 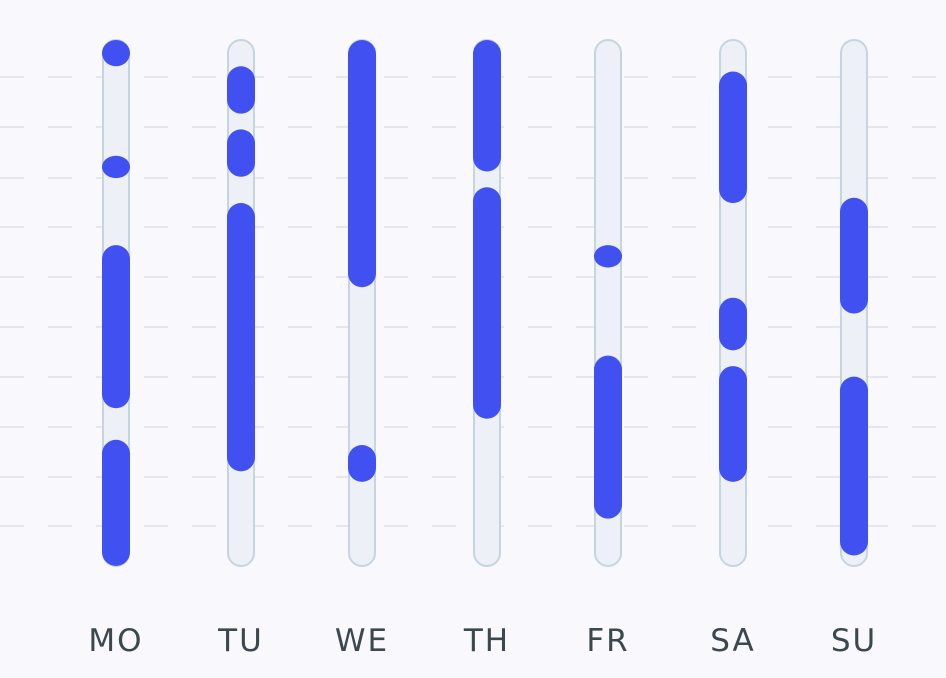 What do you see at coordinates (732, 641) in the screenshot?
I see `day-label-sa: SA` at bounding box center [732, 641].